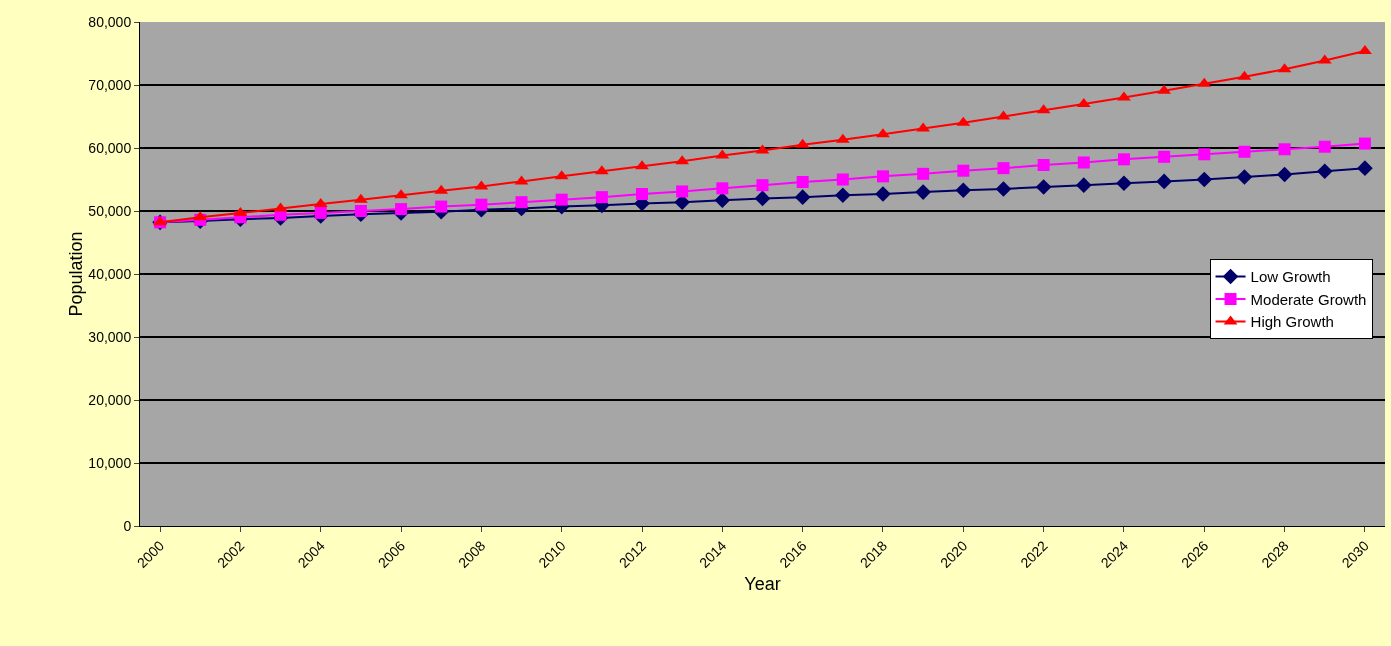  What do you see at coordinates (110, 21) in the screenshot?
I see `y-tick-label: 80,000` at bounding box center [110, 21].